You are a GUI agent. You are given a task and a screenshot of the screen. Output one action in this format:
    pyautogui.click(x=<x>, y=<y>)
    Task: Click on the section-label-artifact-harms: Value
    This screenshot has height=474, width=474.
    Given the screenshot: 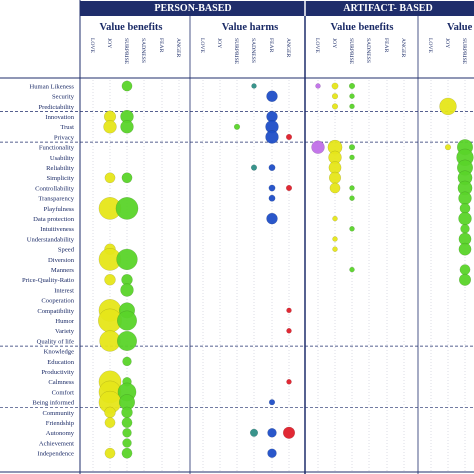 What is the action you would take?
    pyautogui.click(x=460, y=27)
    